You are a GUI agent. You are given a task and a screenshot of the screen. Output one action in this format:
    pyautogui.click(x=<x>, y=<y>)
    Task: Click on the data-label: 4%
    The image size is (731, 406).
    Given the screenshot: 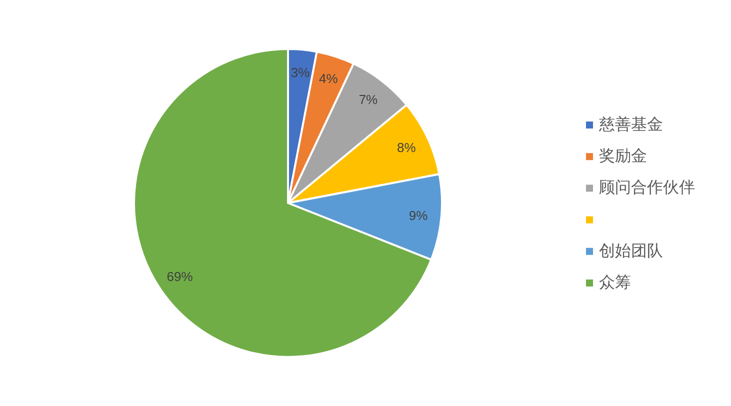 What is the action you would take?
    pyautogui.click(x=328, y=78)
    